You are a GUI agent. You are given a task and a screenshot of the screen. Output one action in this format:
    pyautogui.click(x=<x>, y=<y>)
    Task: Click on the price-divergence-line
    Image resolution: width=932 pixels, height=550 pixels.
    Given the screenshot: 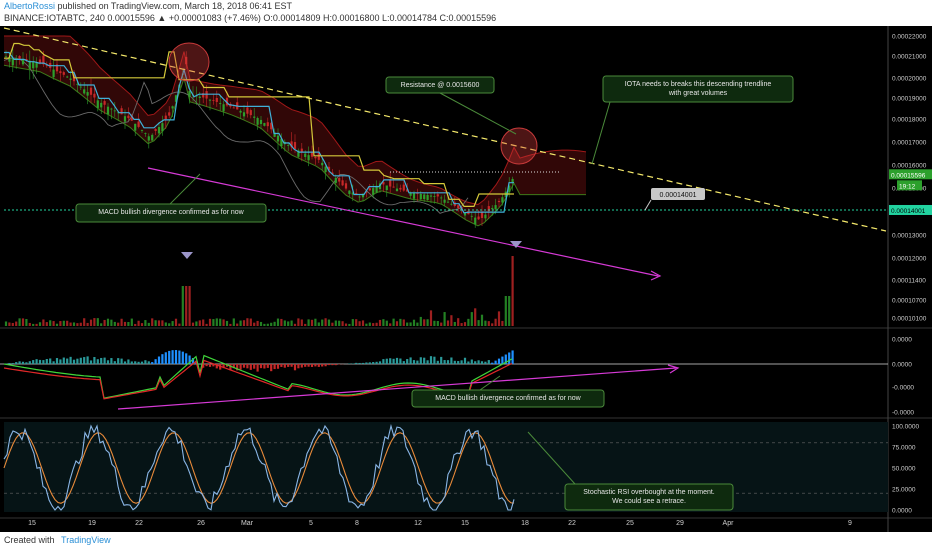 What is the action you would take?
    pyautogui.click(x=403, y=222)
    